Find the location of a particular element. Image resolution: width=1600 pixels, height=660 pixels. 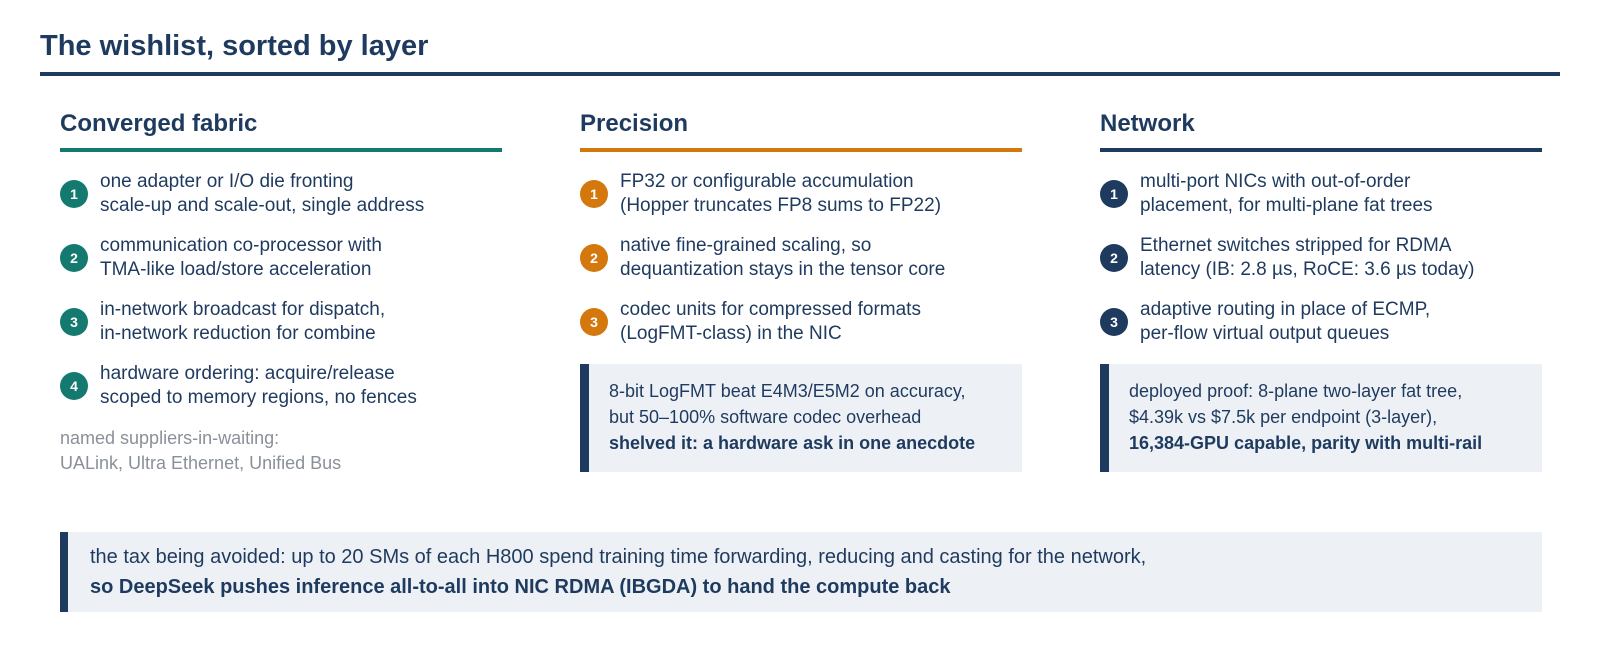

note-line: UALink, Ultra Ethernet, Unified Bus is located at coordinates (201, 463).